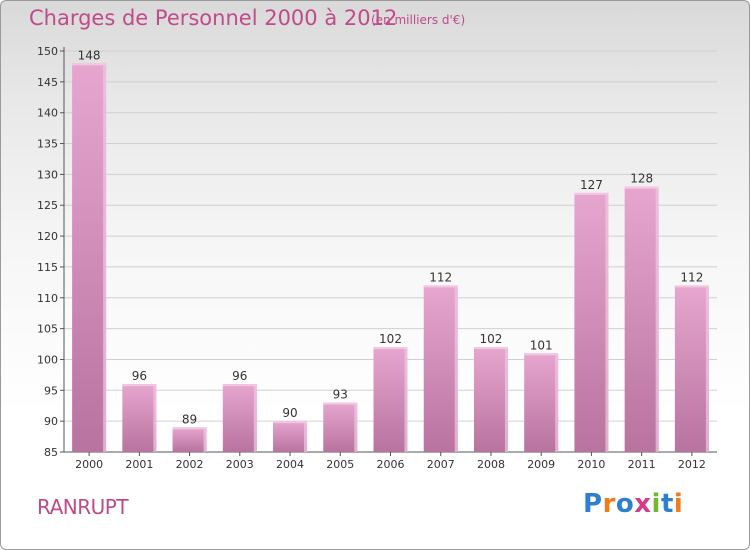 This screenshot has width=750, height=550. I want to click on x-tick-label: 2000, so click(89, 464).